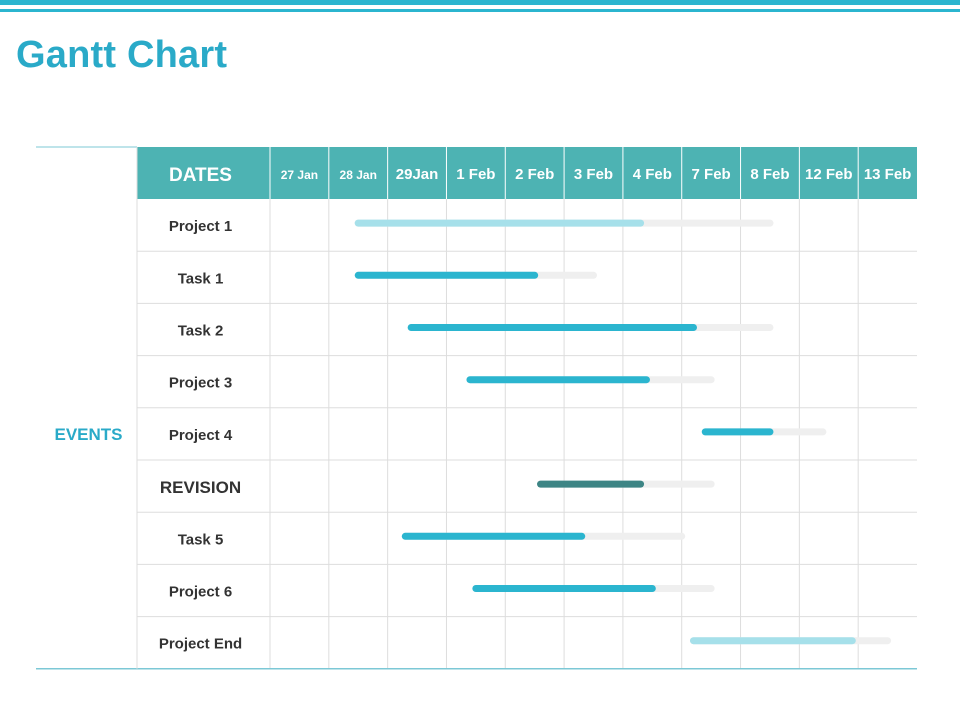  Describe the element at coordinates (200, 644) in the screenshot. I see `row-label: Project End` at that location.